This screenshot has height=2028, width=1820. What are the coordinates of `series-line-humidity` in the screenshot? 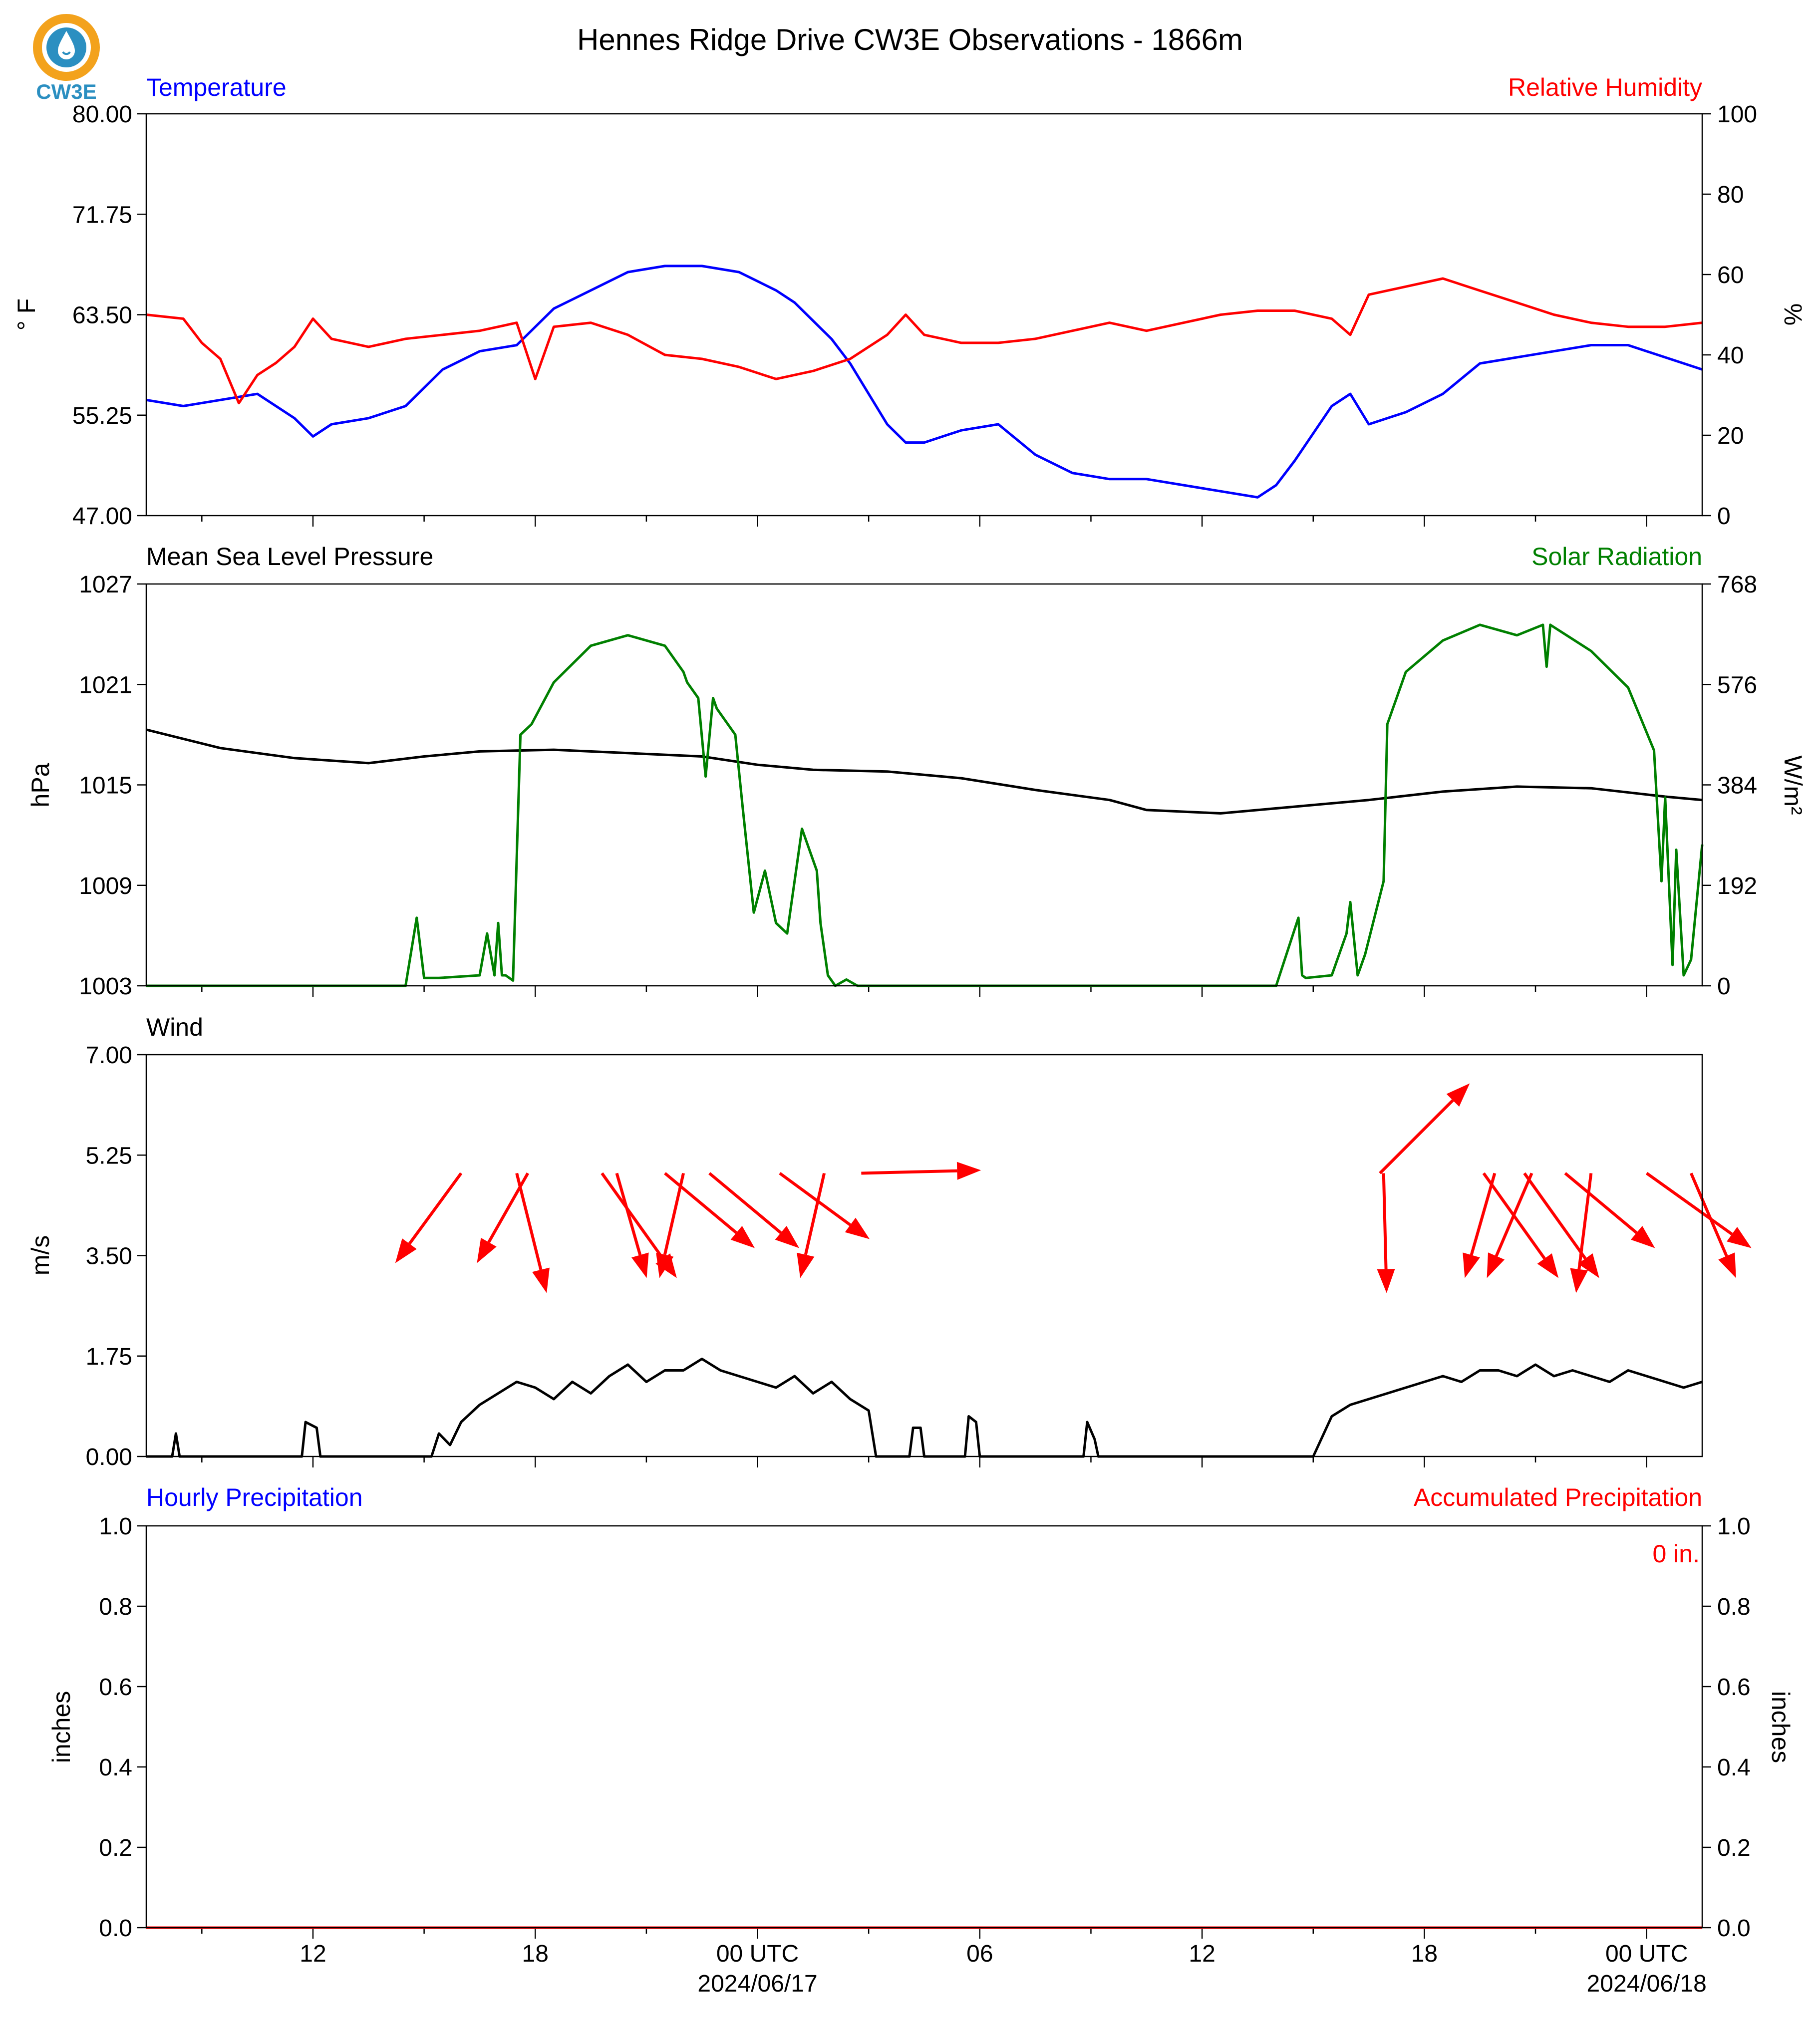 It's located at (924, 341).